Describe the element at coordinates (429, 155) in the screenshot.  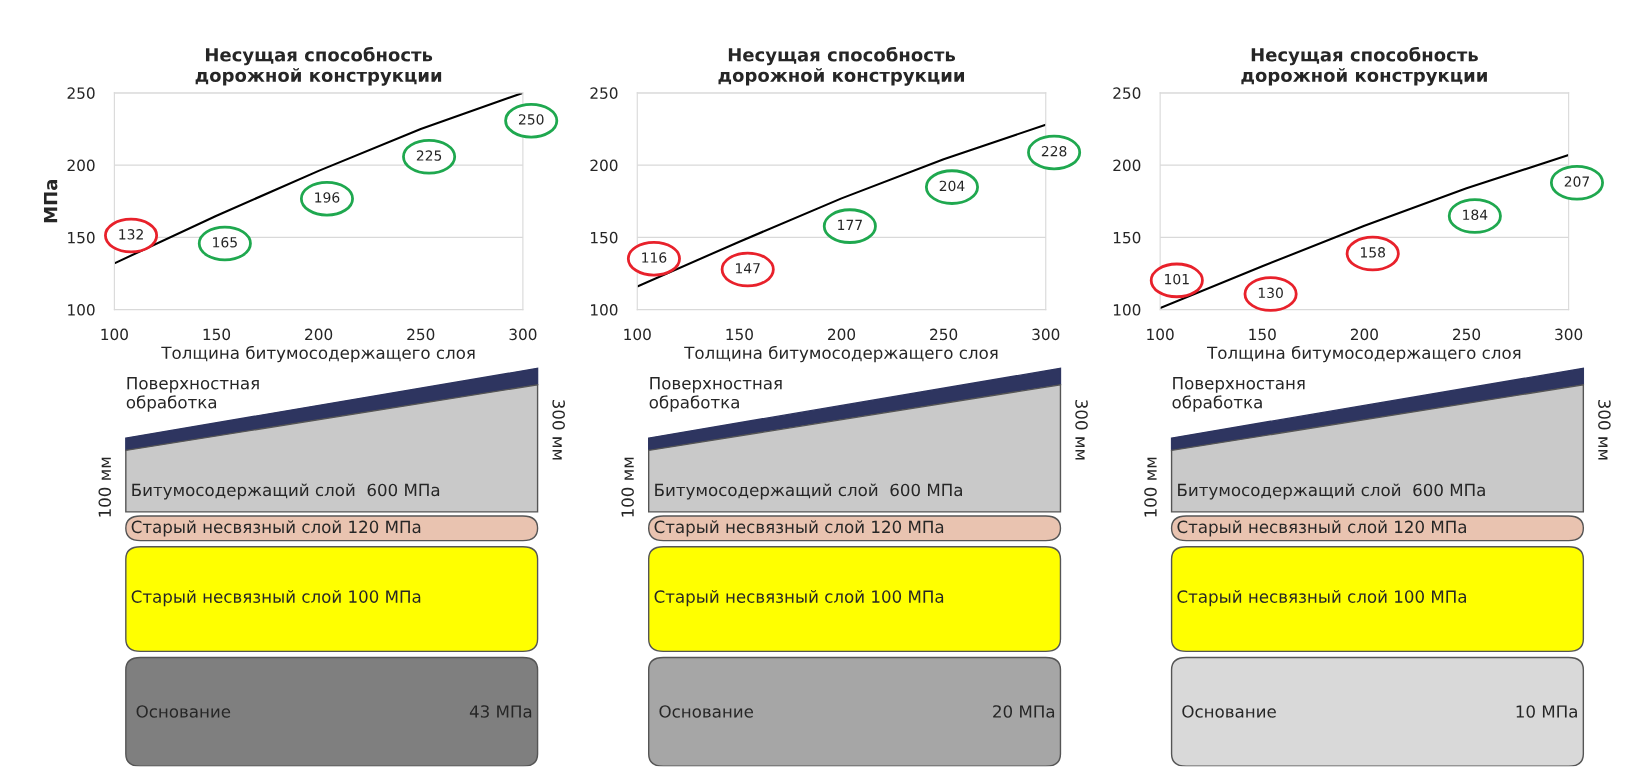
I see `data-label: 225` at that location.